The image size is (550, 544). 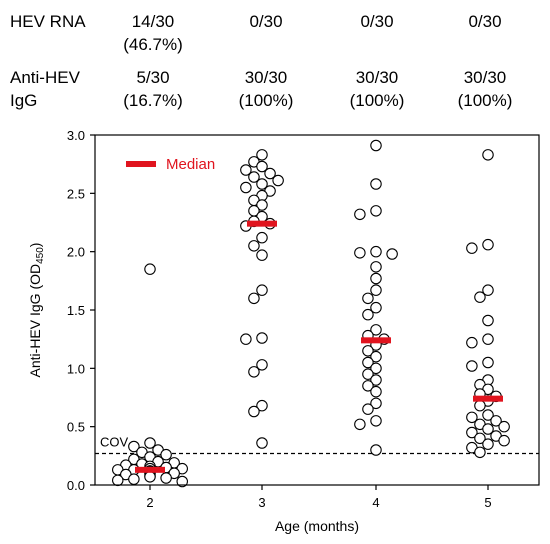 I want to click on hev-rna-month3: 0/30, so click(x=266, y=21).